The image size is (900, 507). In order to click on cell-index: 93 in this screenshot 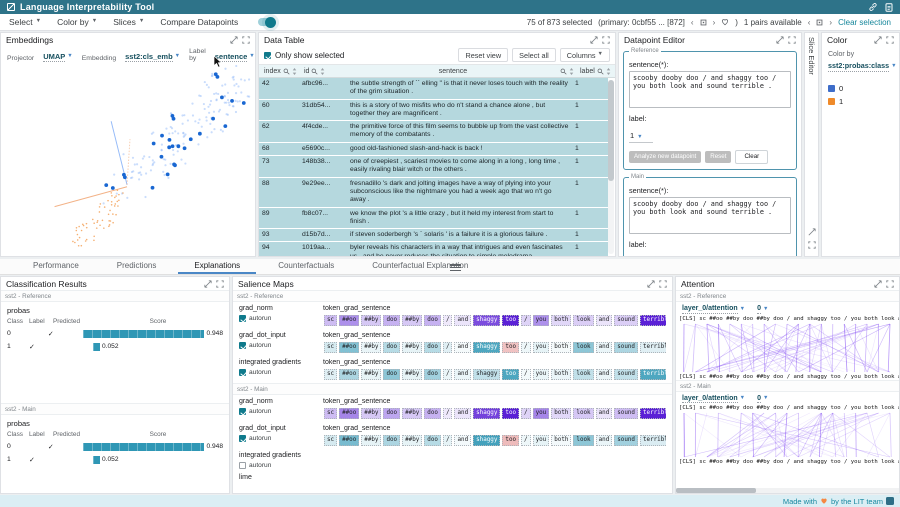, I will do `click(266, 235)`.